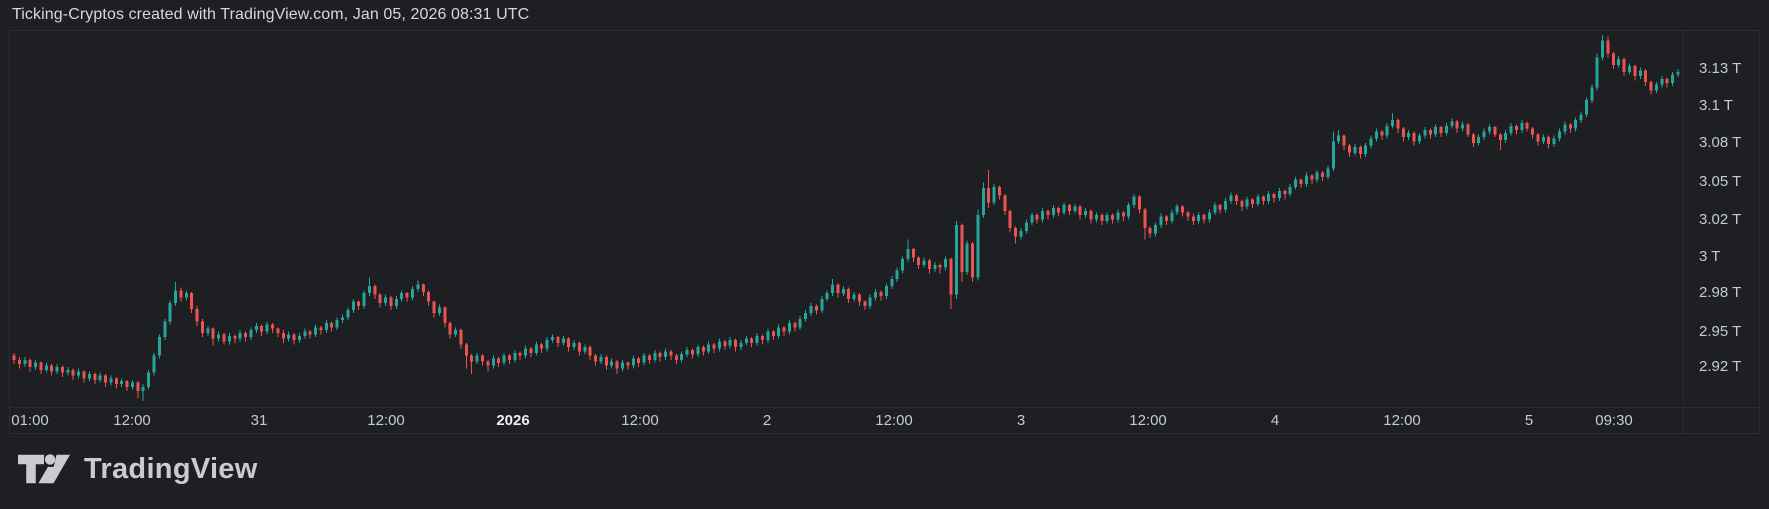 This screenshot has height=509, width=1769. I want to click on time-axis-label: 01:00, so click(30, 420).